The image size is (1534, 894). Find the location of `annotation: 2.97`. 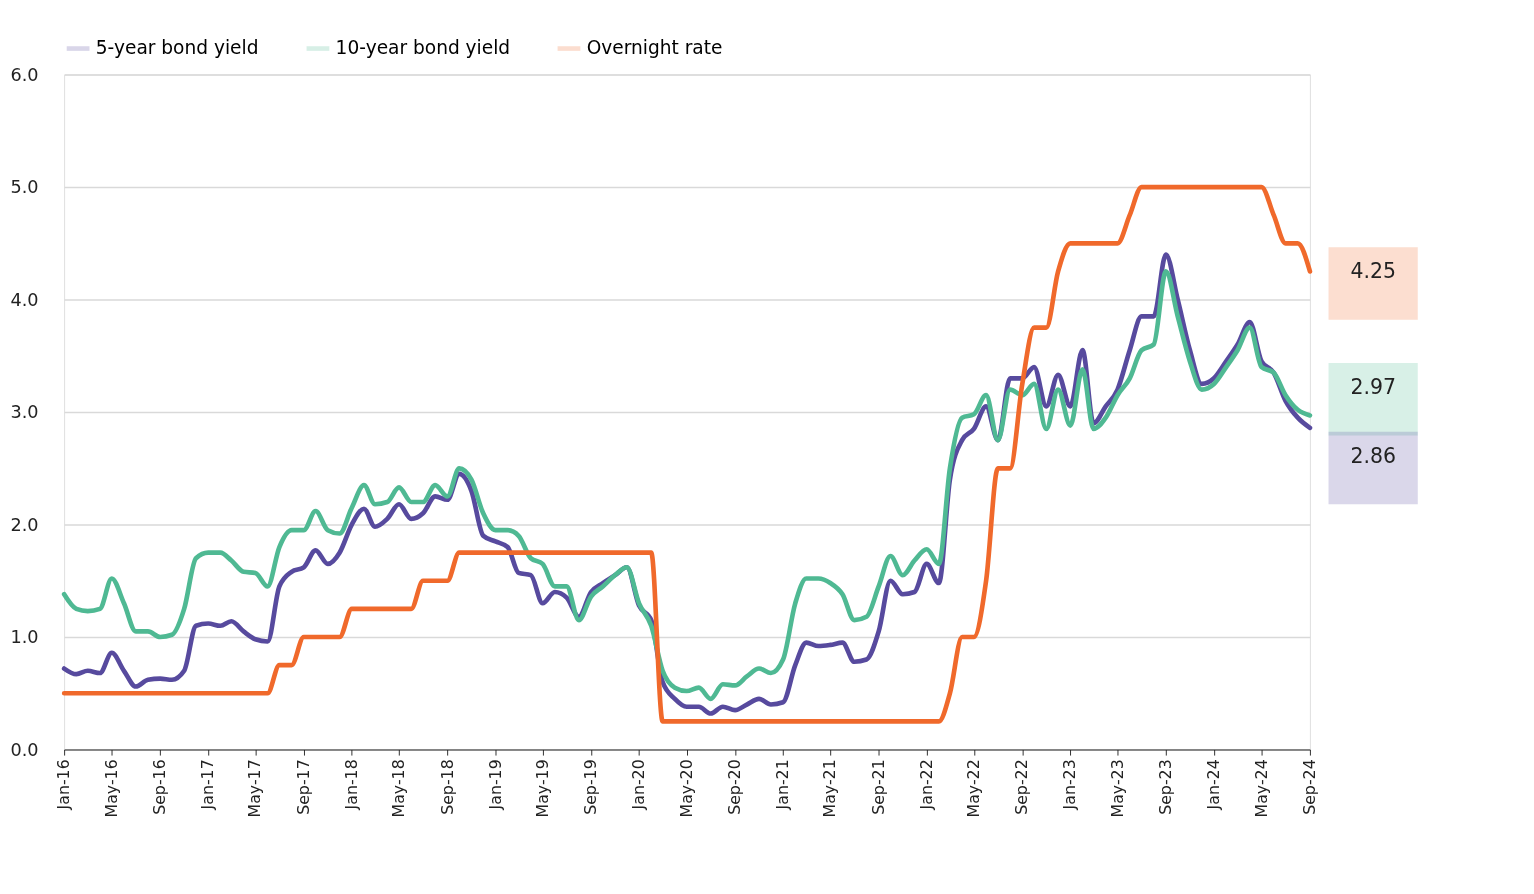

annotation: 2.97 is located at coordinates (1373, 386).